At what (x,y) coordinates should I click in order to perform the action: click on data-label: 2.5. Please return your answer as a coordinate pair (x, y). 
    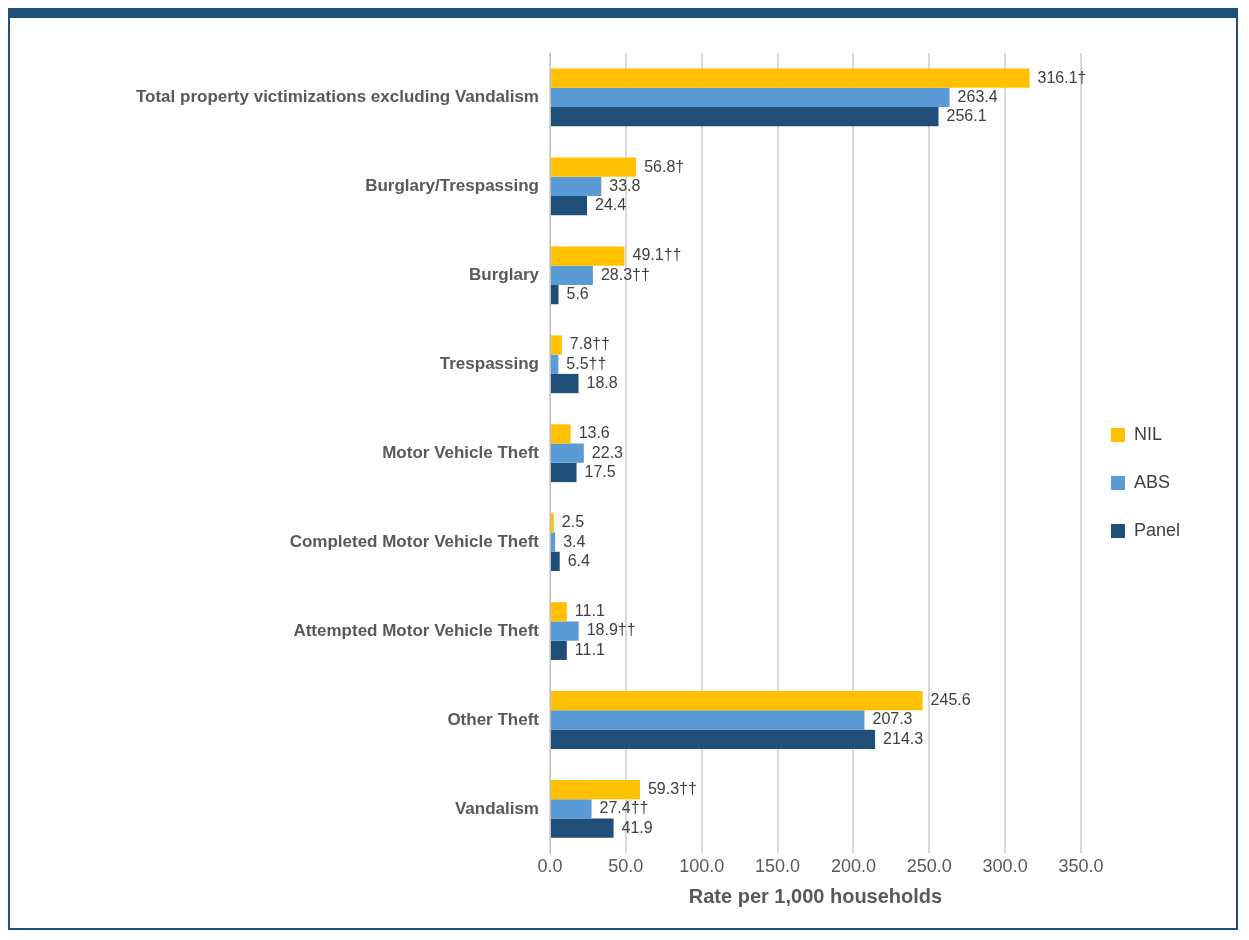
    Looking at the image, I should click on (573, 522).